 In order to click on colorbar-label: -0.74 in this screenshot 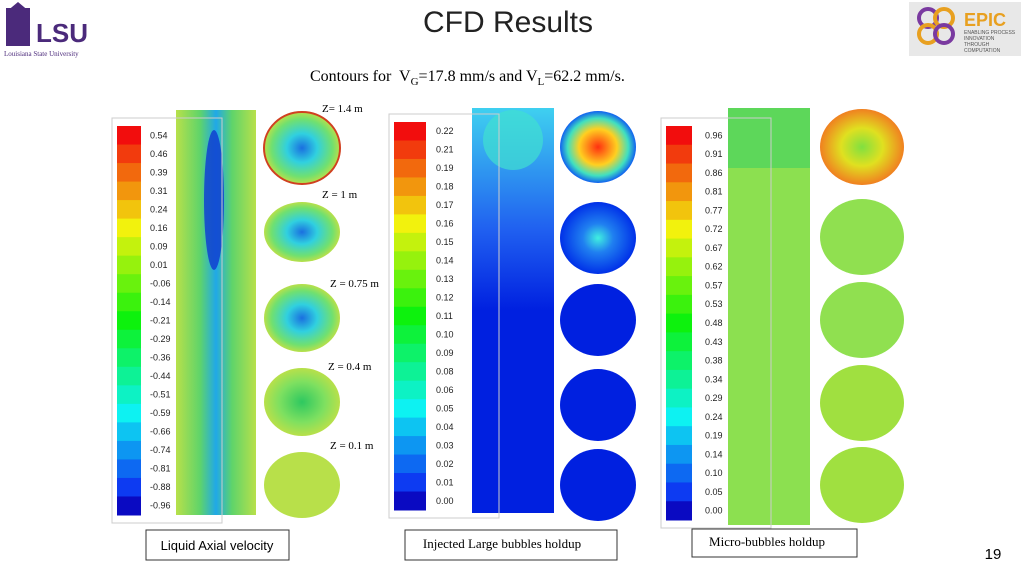, I will do `click(160, 450)`.